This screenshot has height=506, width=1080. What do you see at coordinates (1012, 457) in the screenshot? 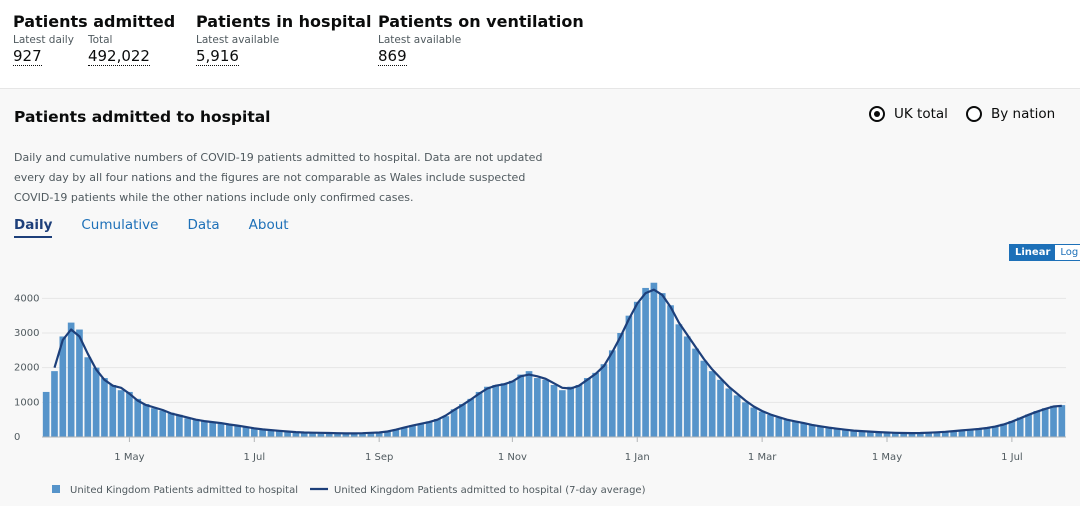
I see `x-tick-label: 1 Jul` at bounding box center [1012, 457].